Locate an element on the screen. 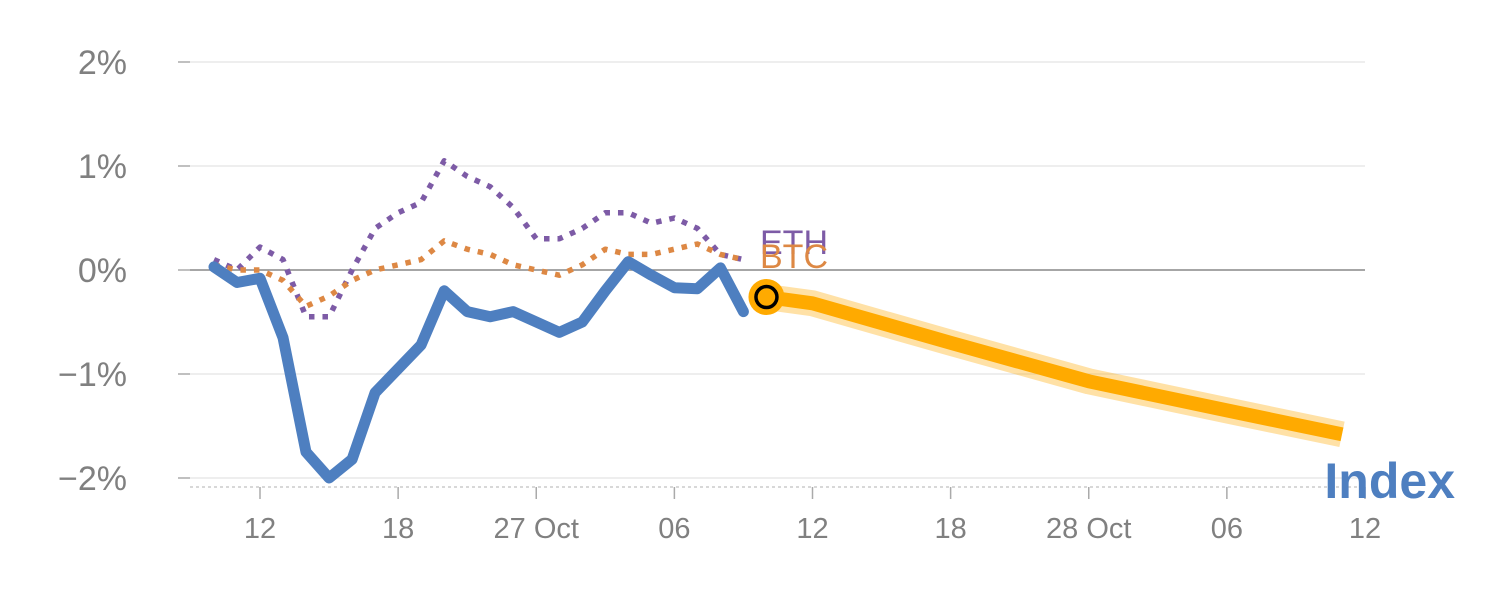 Image resolution: width=1500 pixels, height=600 pixels. y-tick-label: −2% is located at coordinates (92, 479).